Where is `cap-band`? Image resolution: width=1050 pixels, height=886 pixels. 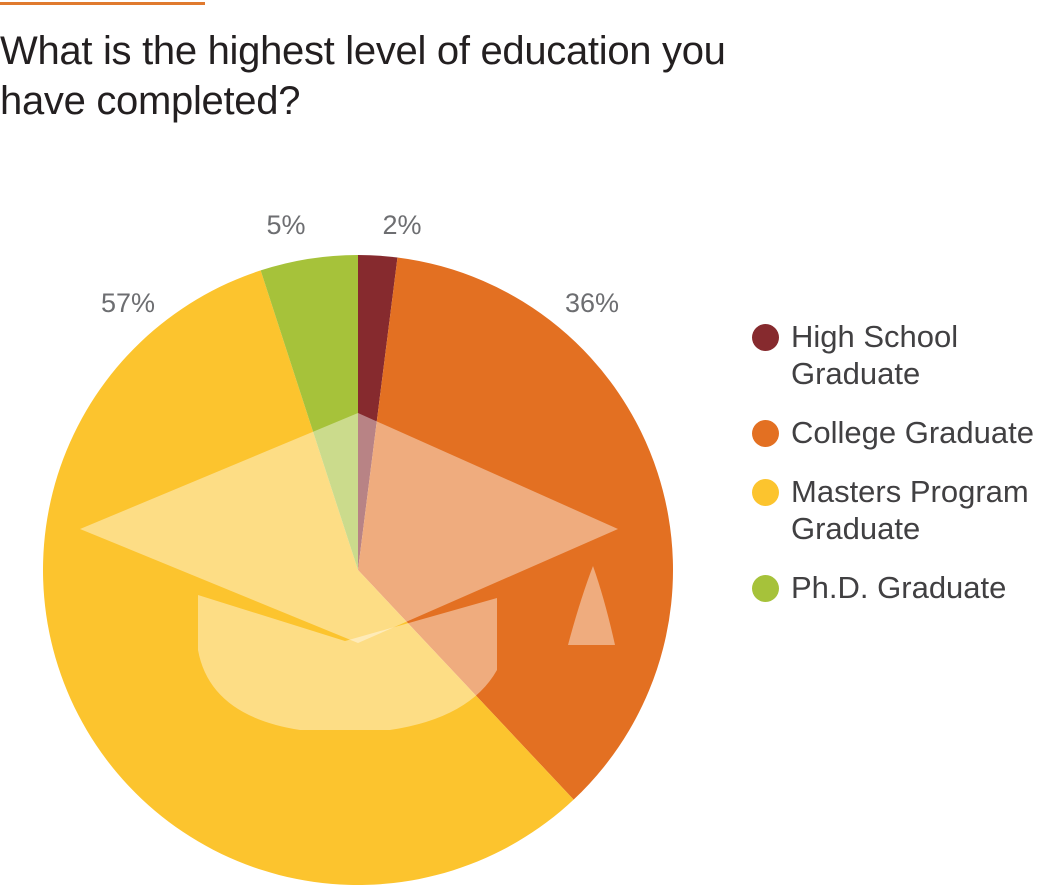
cap-band is located at coordinates (347, 662).